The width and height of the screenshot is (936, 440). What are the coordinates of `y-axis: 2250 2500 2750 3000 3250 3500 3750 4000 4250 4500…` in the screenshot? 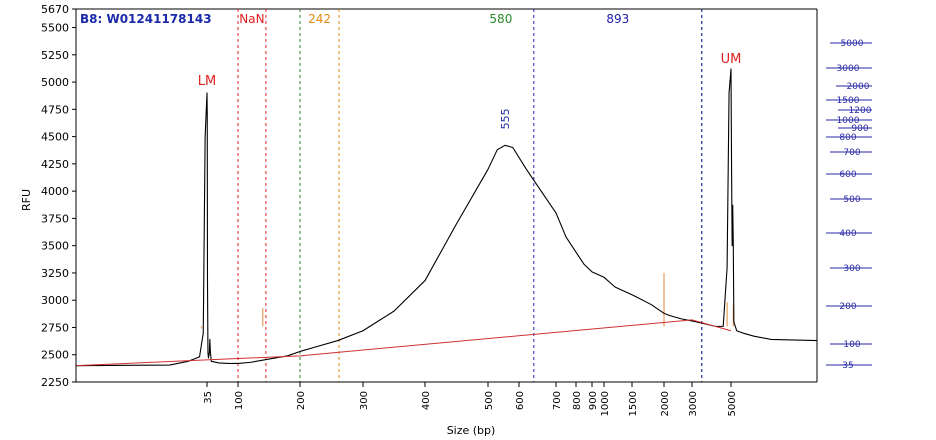 It's located at (59, 196).